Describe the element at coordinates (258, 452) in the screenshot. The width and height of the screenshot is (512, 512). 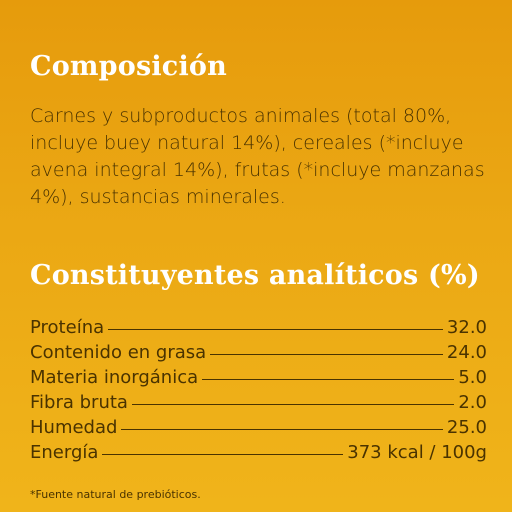
I see `table-row: Energía 373 kcal / 100g` at that location.